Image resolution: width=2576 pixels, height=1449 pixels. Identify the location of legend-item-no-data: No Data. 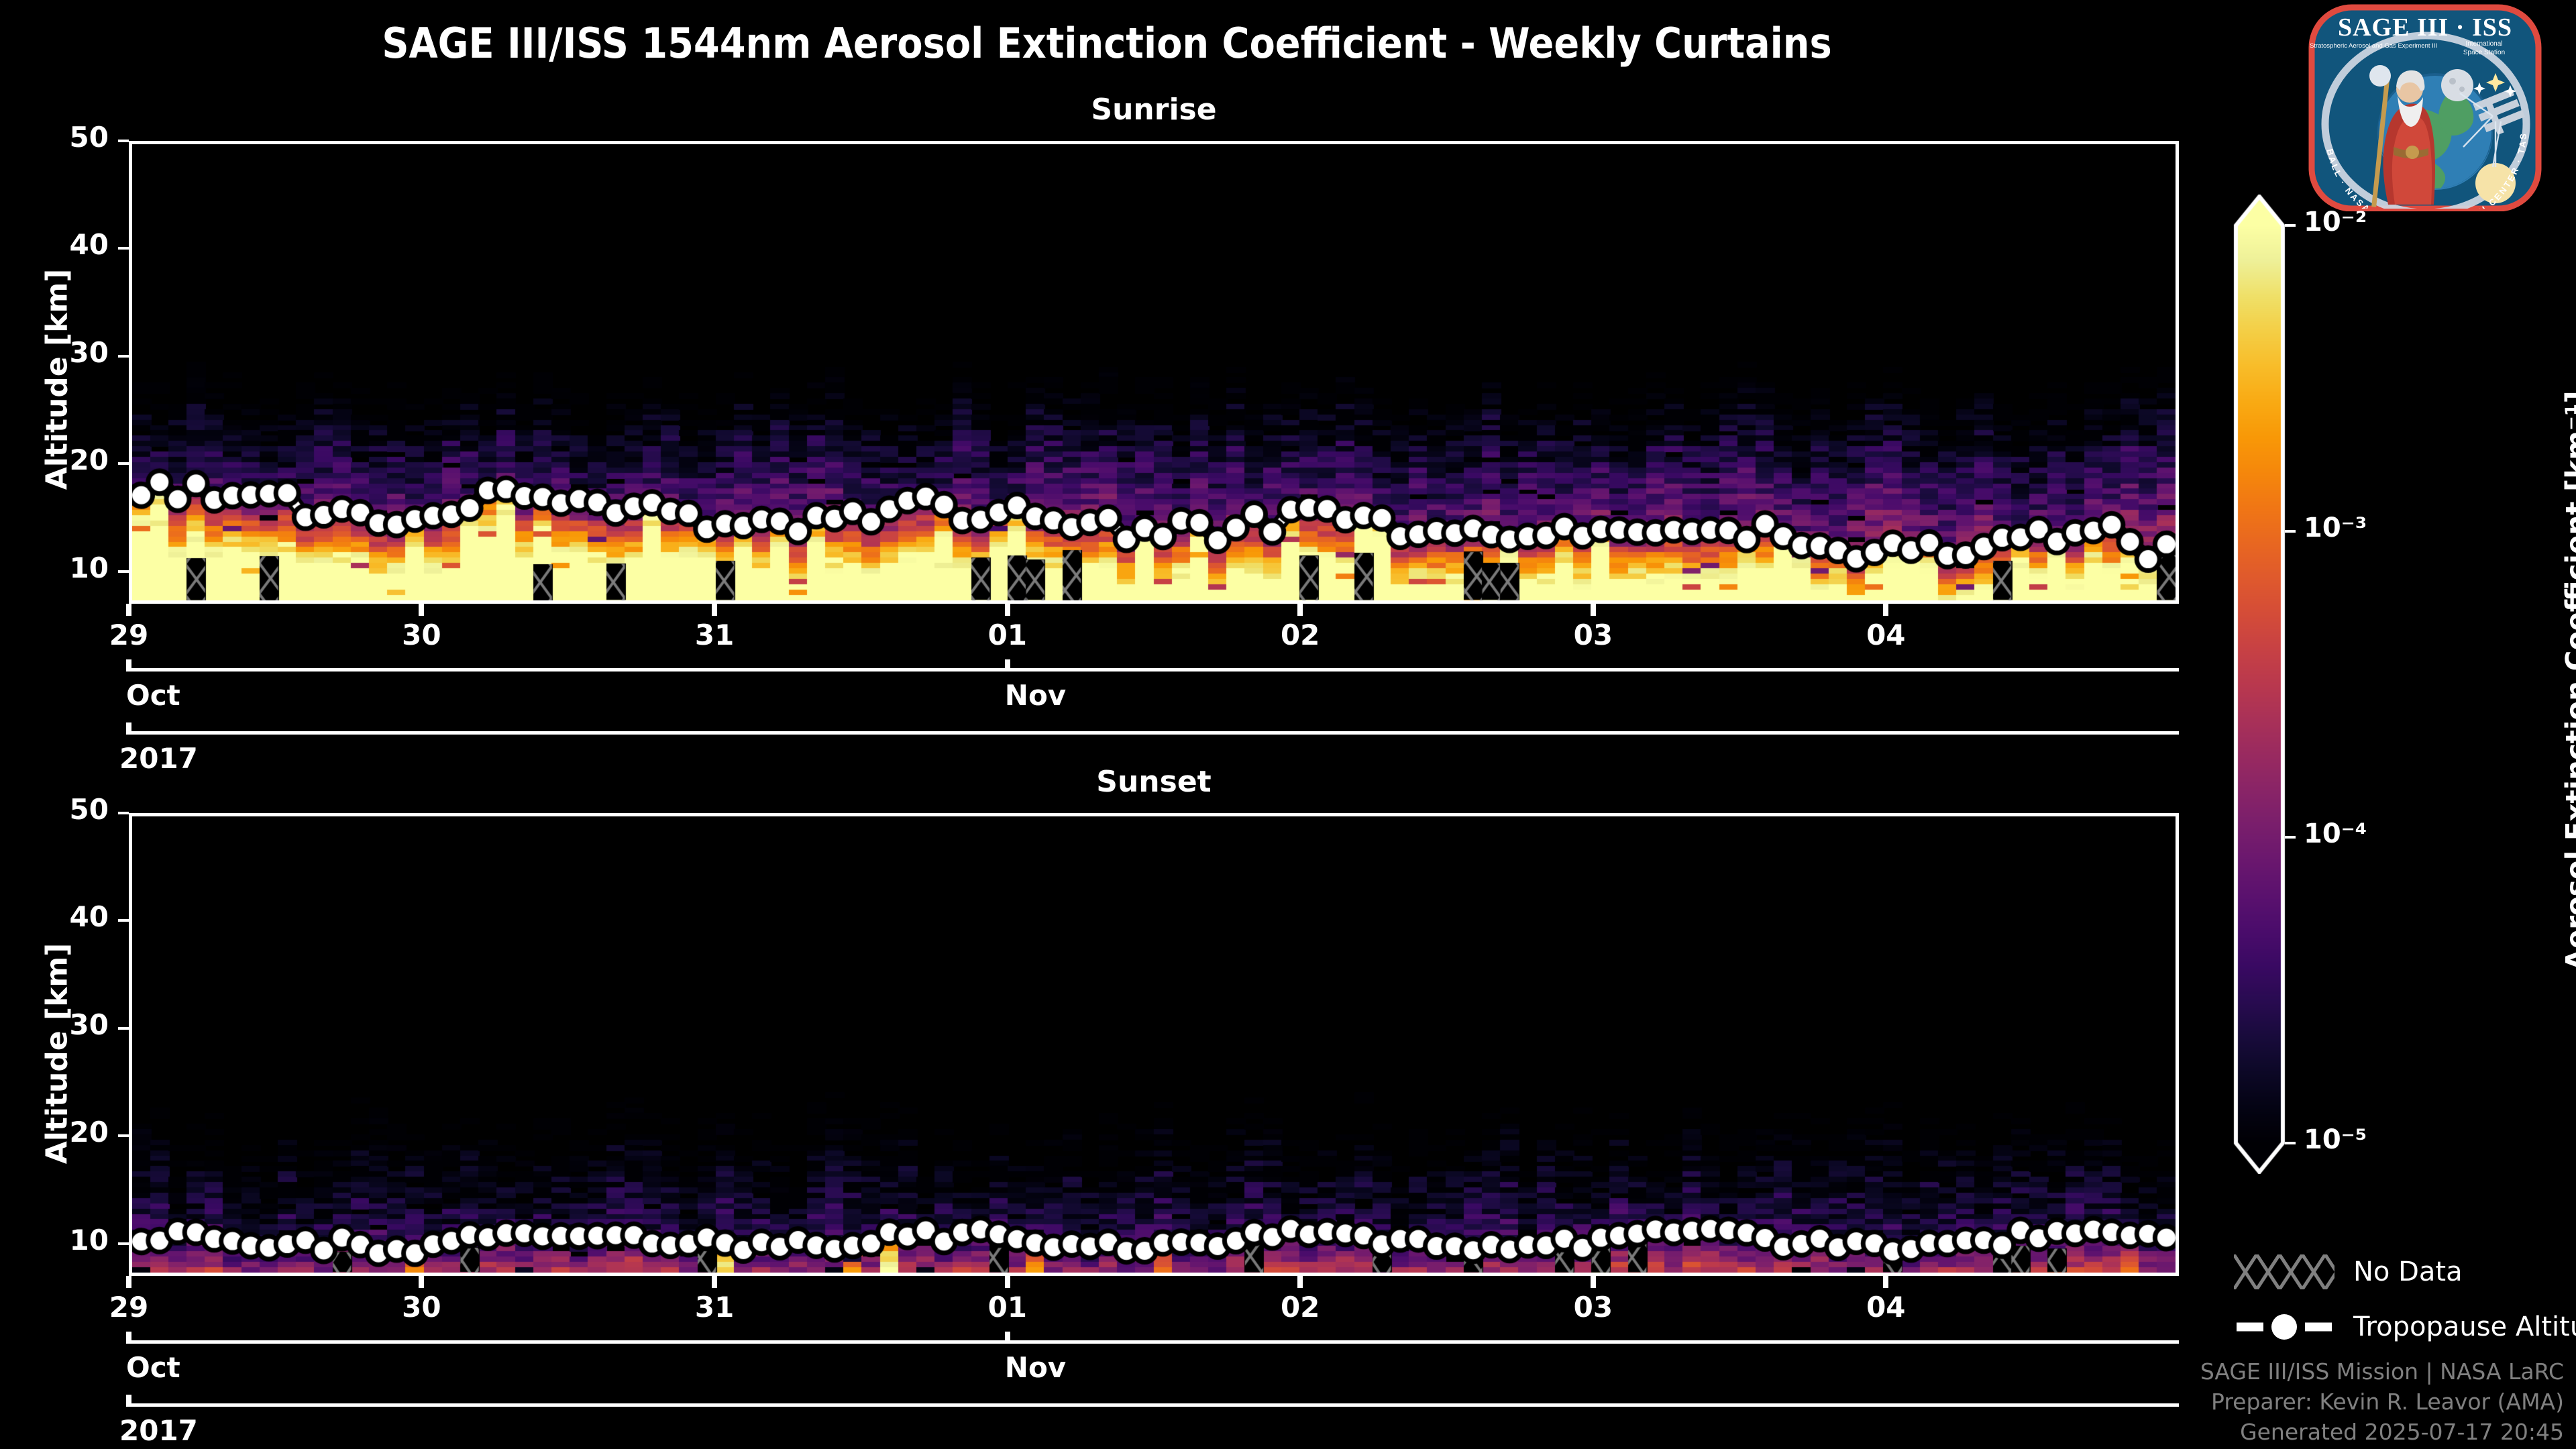
(2348, 1271).